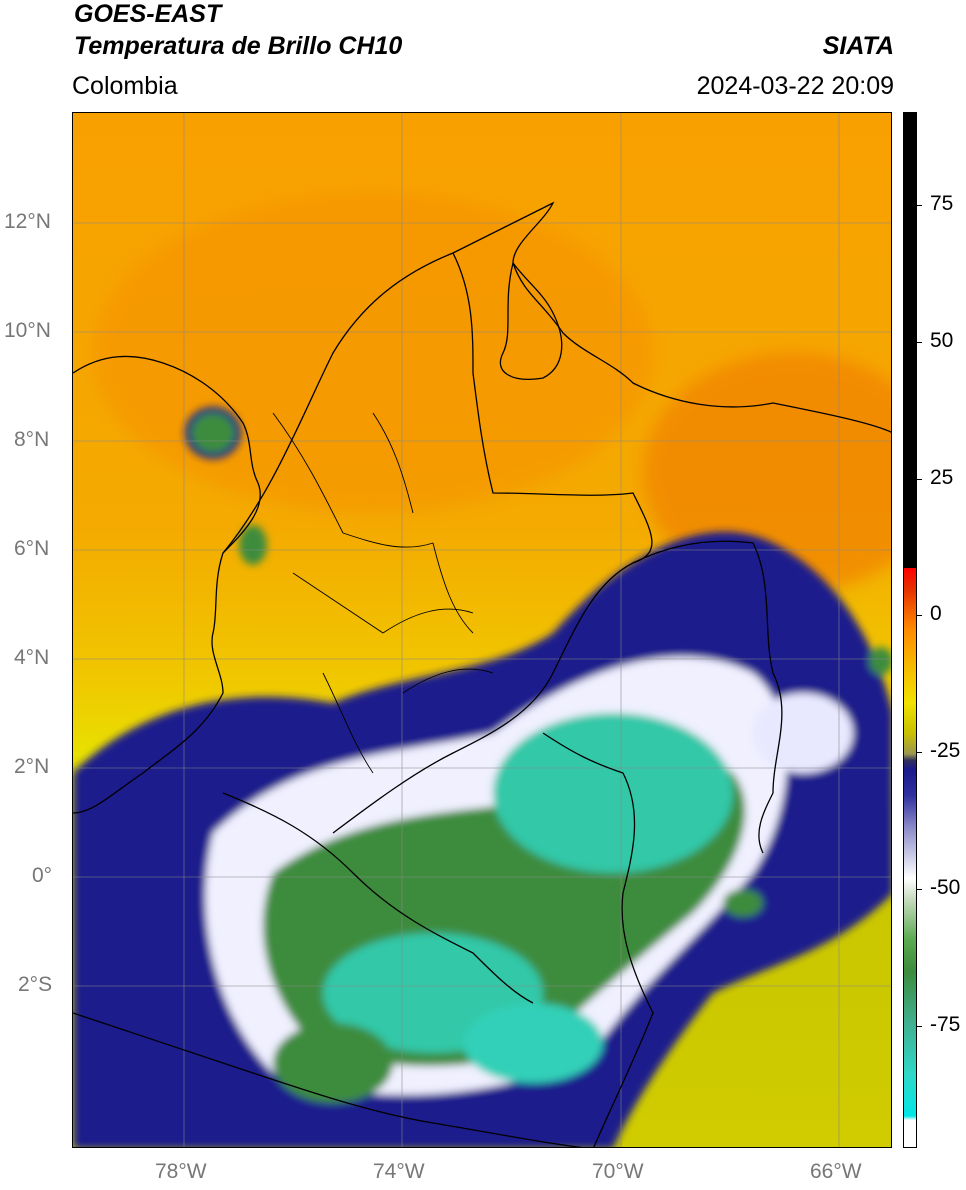 This screenshot has height=1190, width=966. What do you see at coordinates (858, 46) in the screenshot?
I see `organization-label: SIATA` at bounding box center [858, 46].